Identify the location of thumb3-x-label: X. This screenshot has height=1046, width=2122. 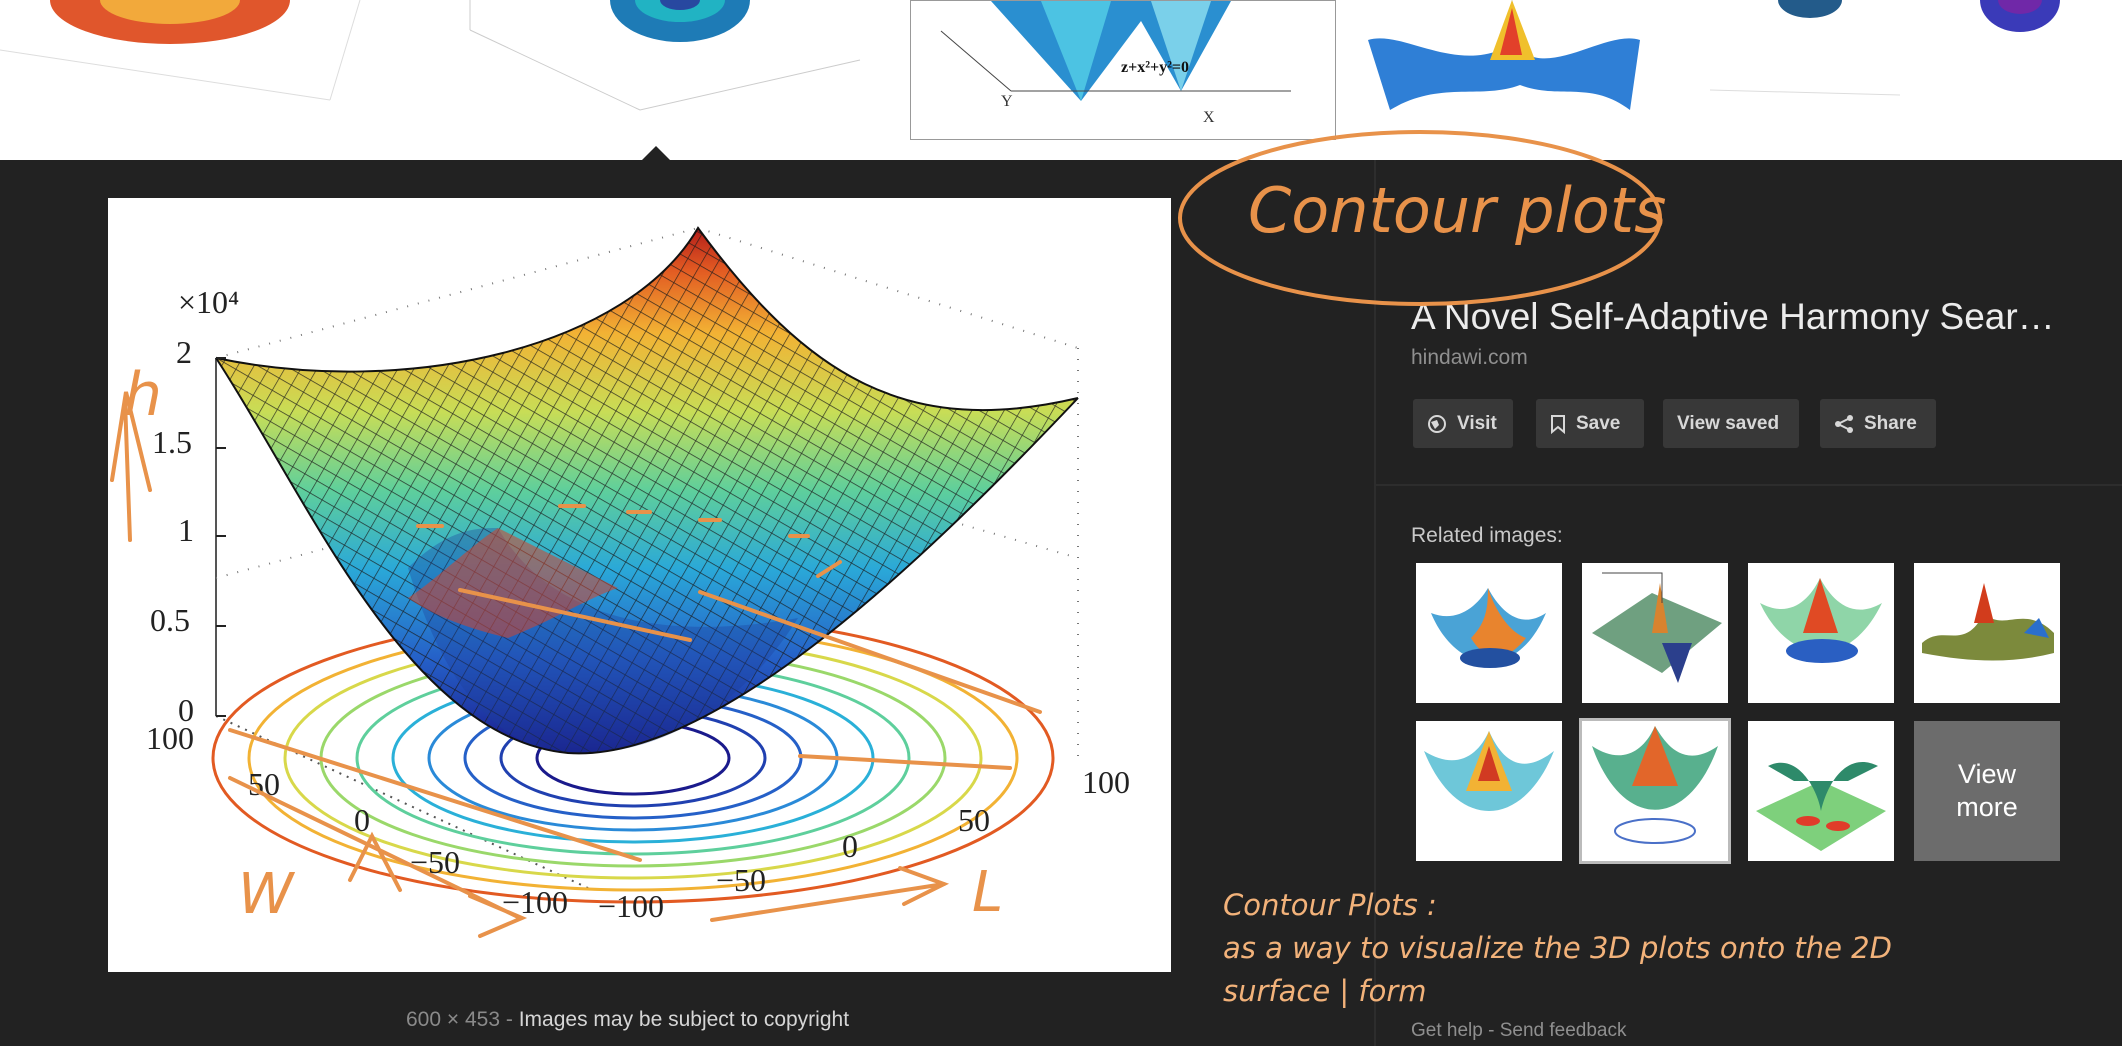
(1209, 117).